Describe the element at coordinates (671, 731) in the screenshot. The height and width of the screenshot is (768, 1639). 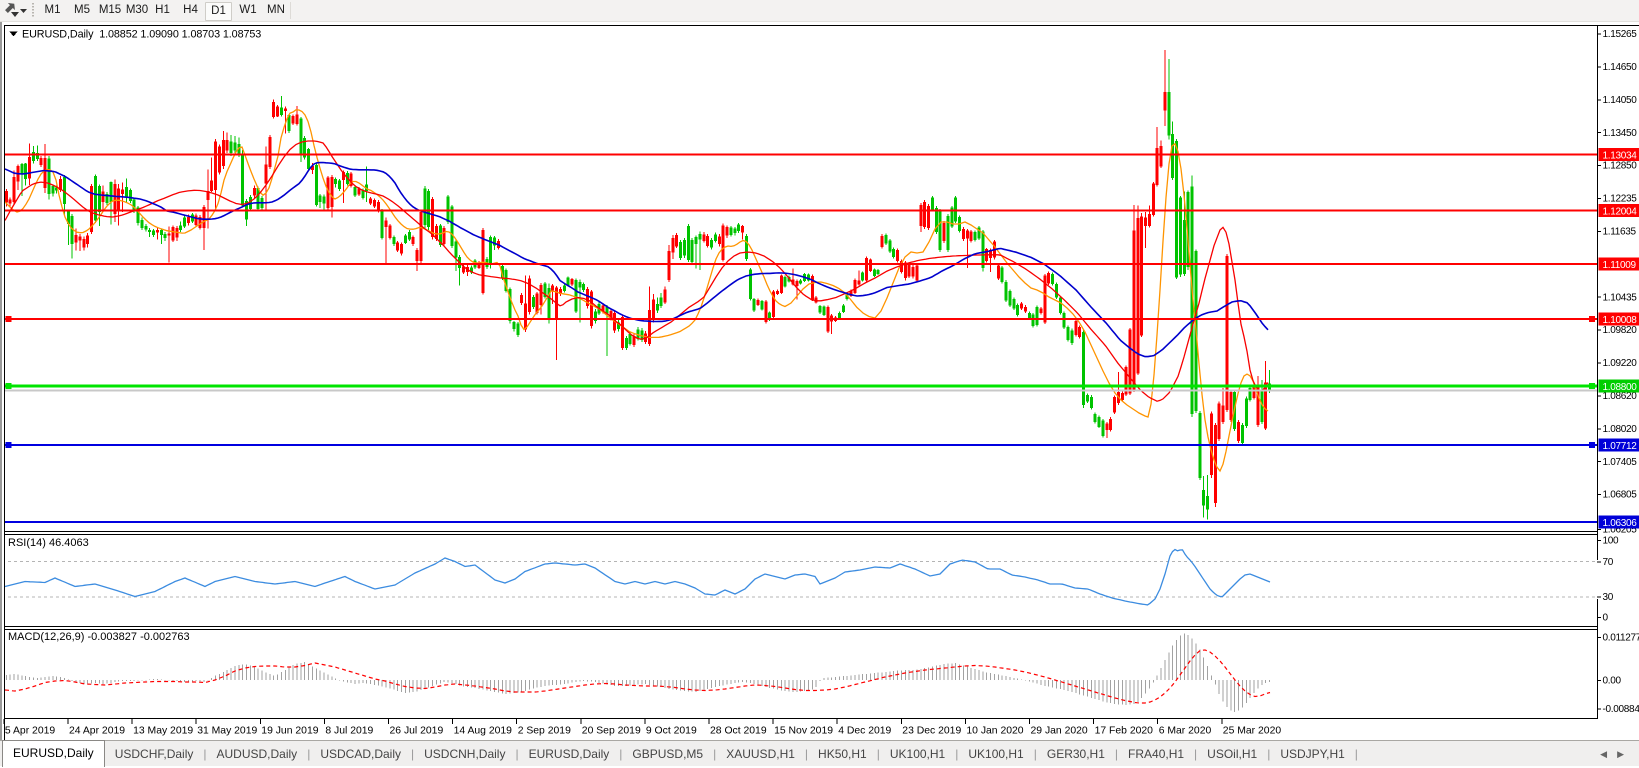
I see `svg-text: 9 Oct 2019` at that location.